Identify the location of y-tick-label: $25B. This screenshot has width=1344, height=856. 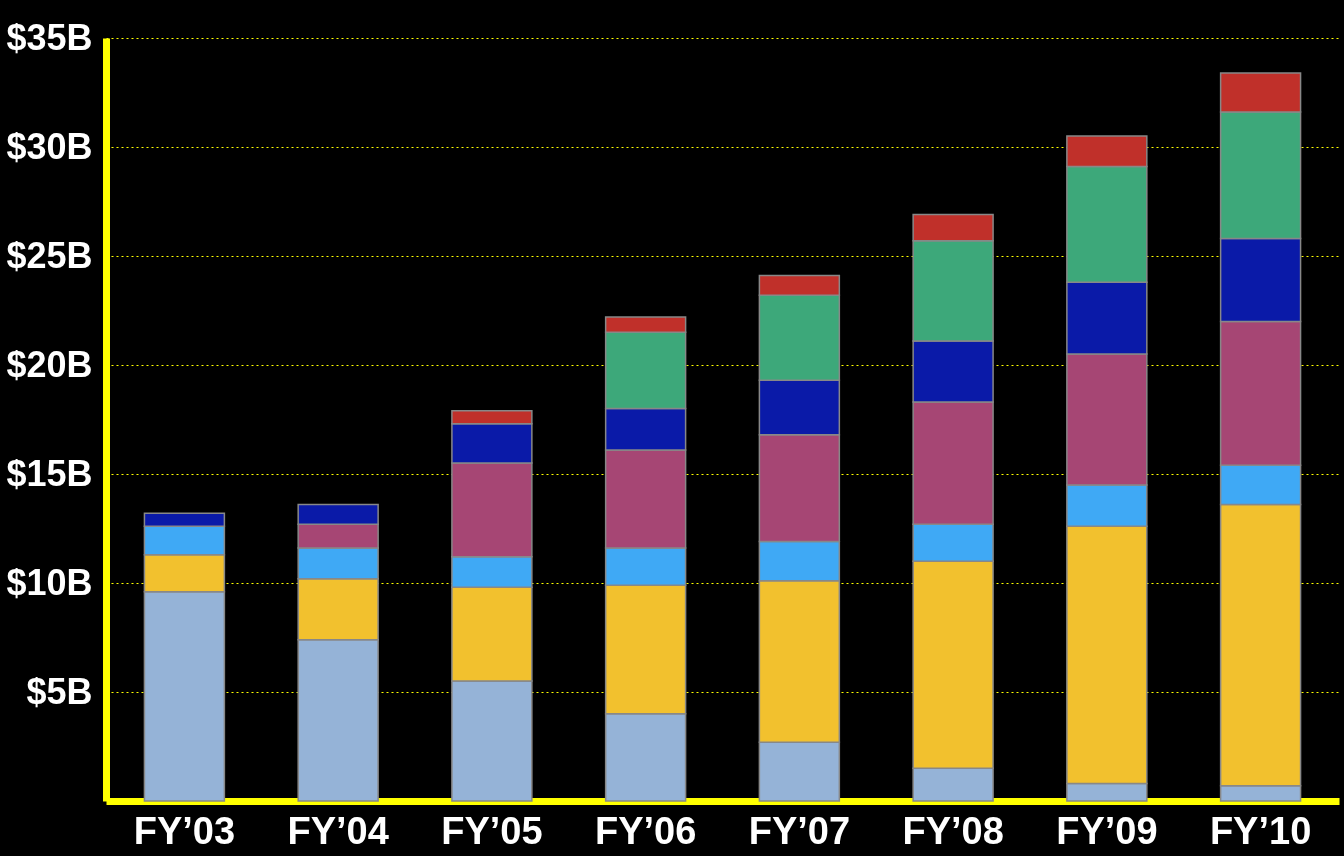
(49, 255).